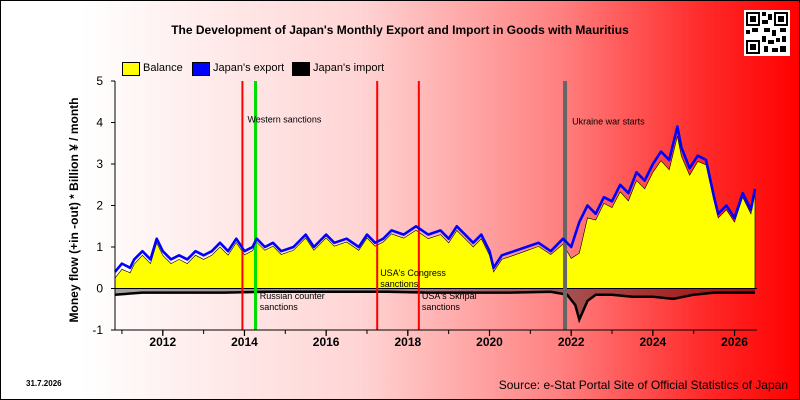 This screenshot has width=800, height=400. I want to click on y-tick-label-6: 5, so click(99, 81).